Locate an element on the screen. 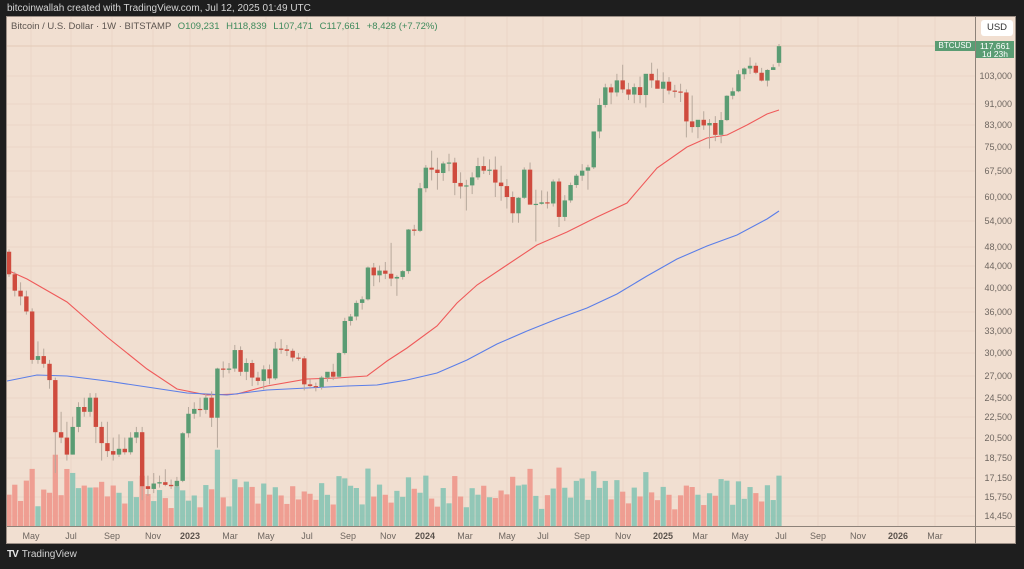 The image size is (1024, 569). tradingview-brand: TradingView is located at coordinates (49, 554).